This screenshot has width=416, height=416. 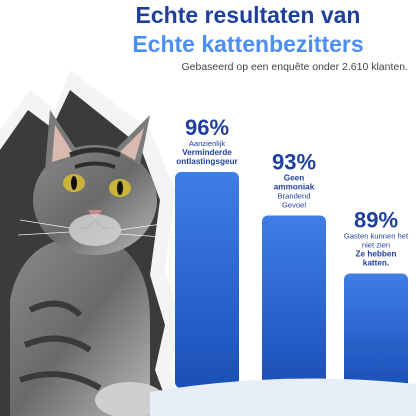 What do you see at coordinates (294, 205) in the screenshot?
I see `bar-2-caption-line-4: Gevoel` at bounding box center [294, 205].